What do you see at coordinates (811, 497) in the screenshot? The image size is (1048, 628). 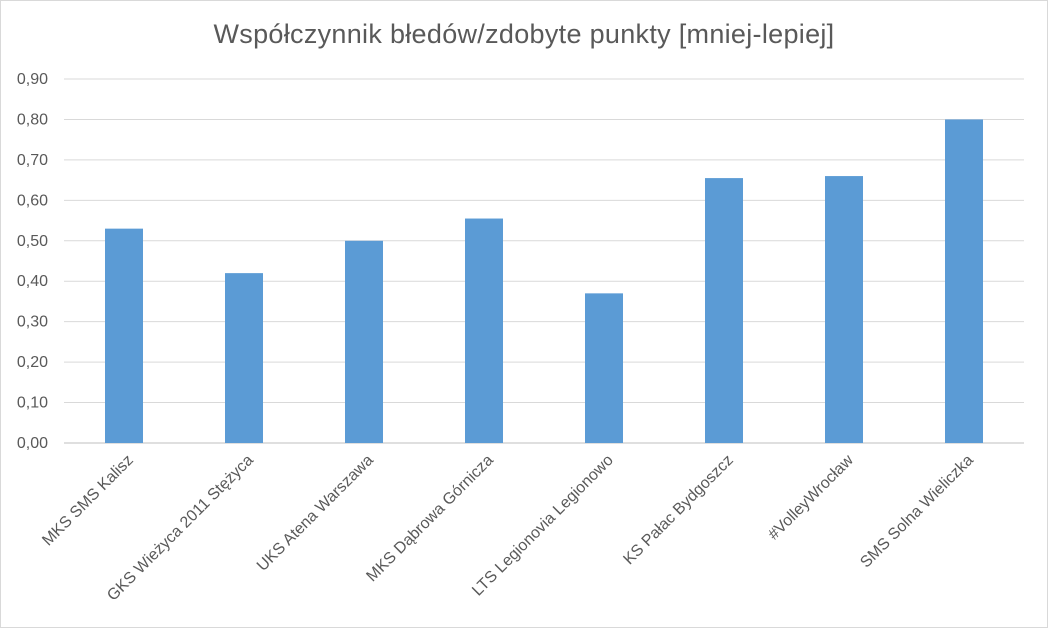 I see `x-tick-label: #VolleyWrocław` at bounding box center [811, 497].